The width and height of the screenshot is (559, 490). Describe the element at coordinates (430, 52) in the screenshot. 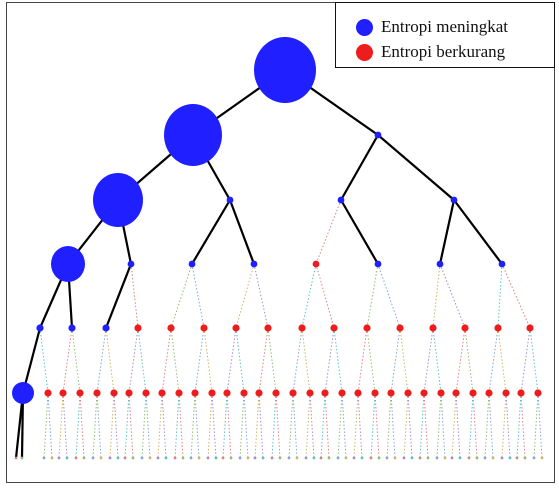

I see `legend-item-decrease: Entropi berkurang` at that location.